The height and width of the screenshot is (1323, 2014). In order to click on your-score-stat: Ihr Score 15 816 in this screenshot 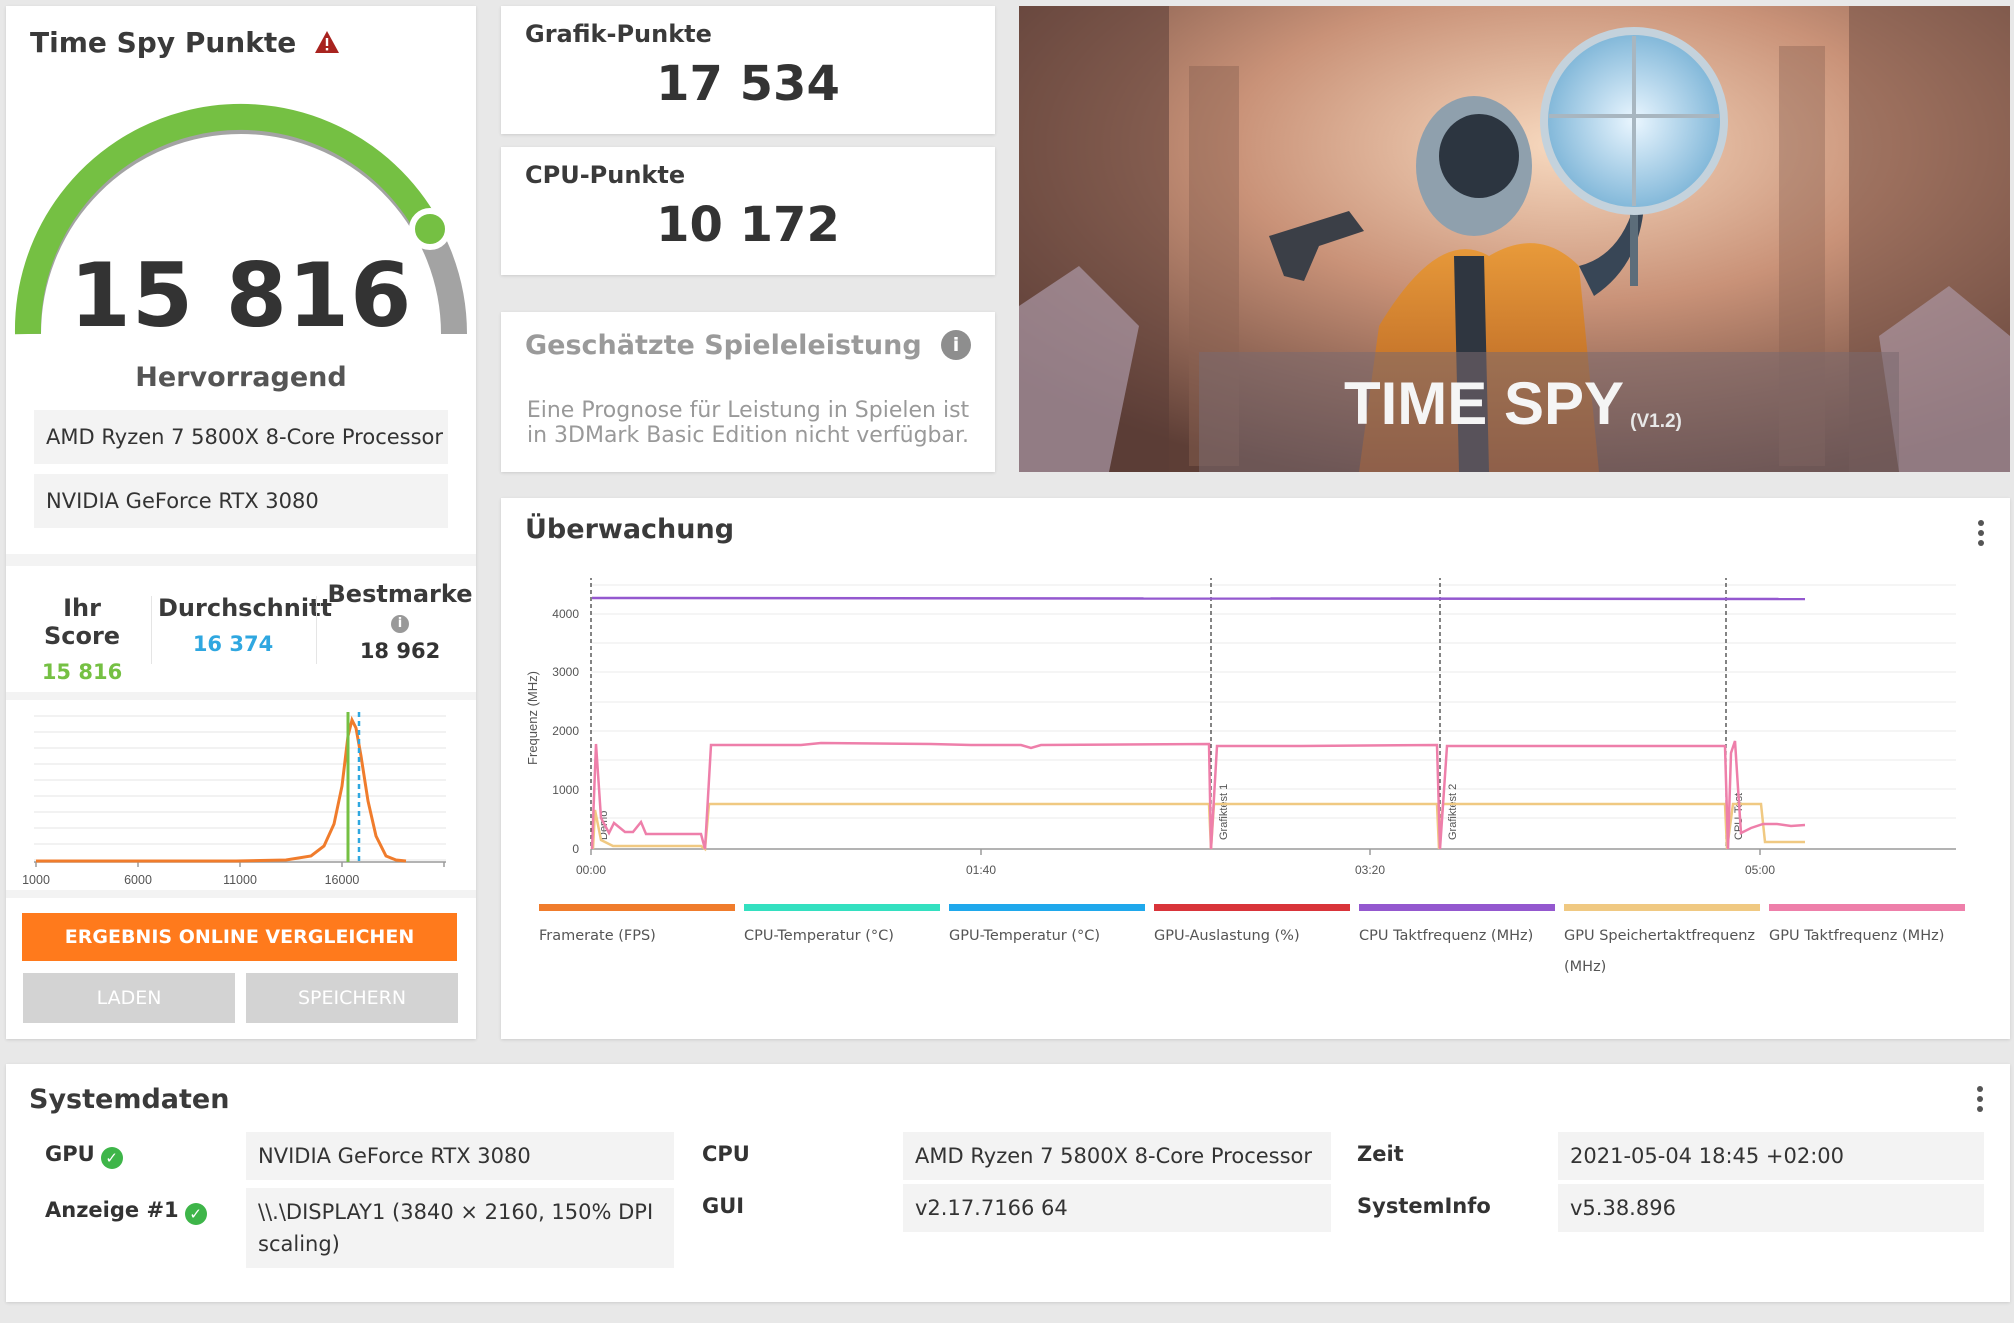, I will do `click(82, 639)`.